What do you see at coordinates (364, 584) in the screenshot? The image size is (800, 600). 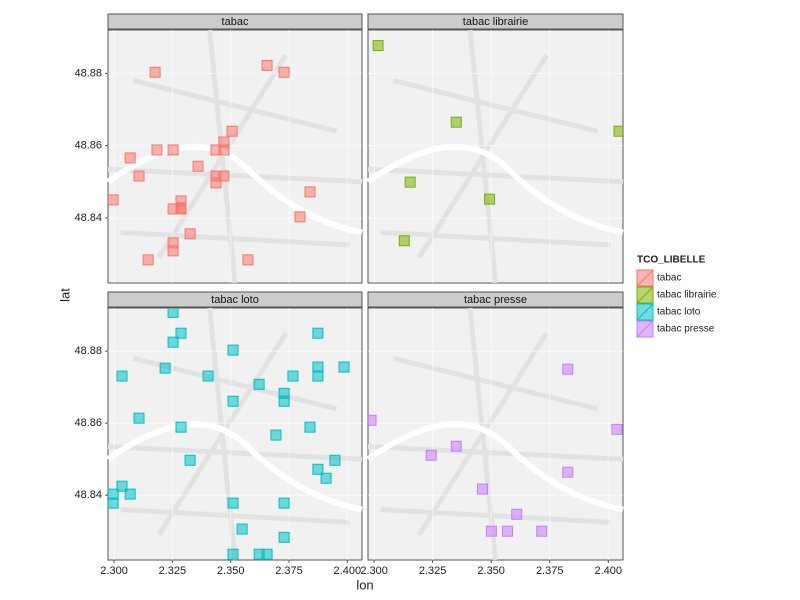 I see `x-axis-title: lon` at bounding box center [364, 584].